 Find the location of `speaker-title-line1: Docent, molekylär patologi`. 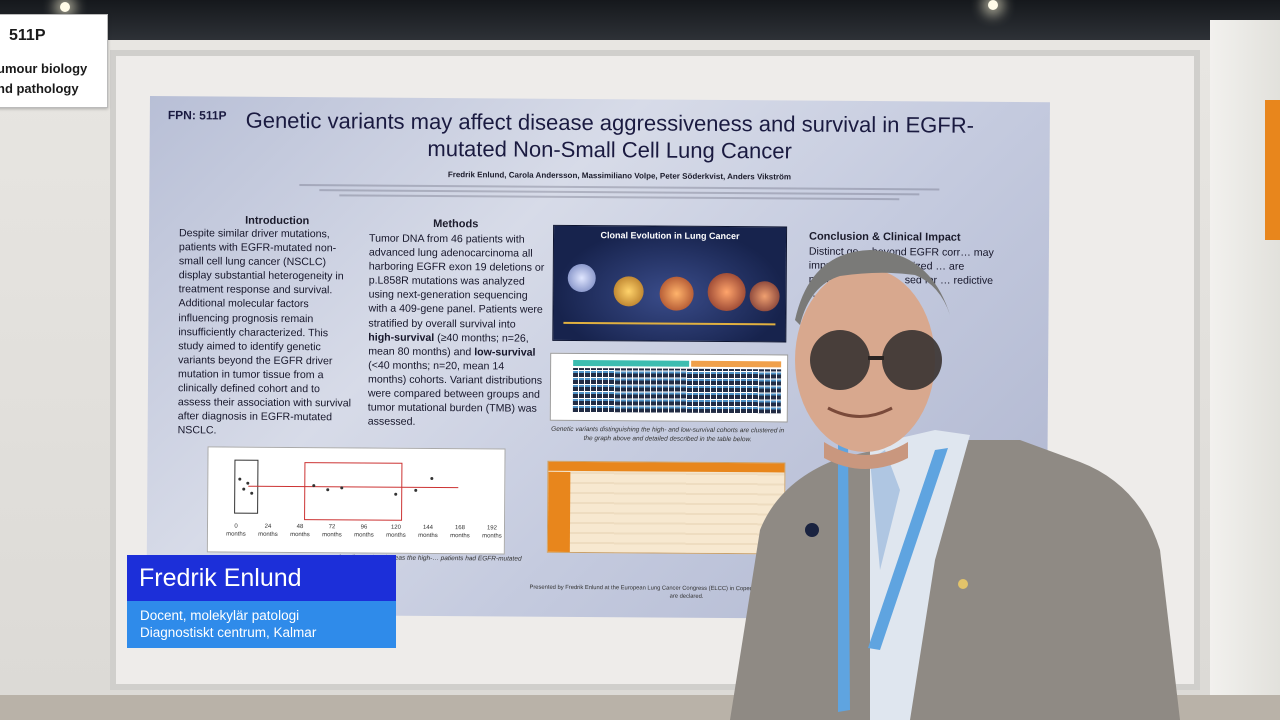

speaker-title-line1: Docent, molekylär patologi is located at coordinates (220, 615).